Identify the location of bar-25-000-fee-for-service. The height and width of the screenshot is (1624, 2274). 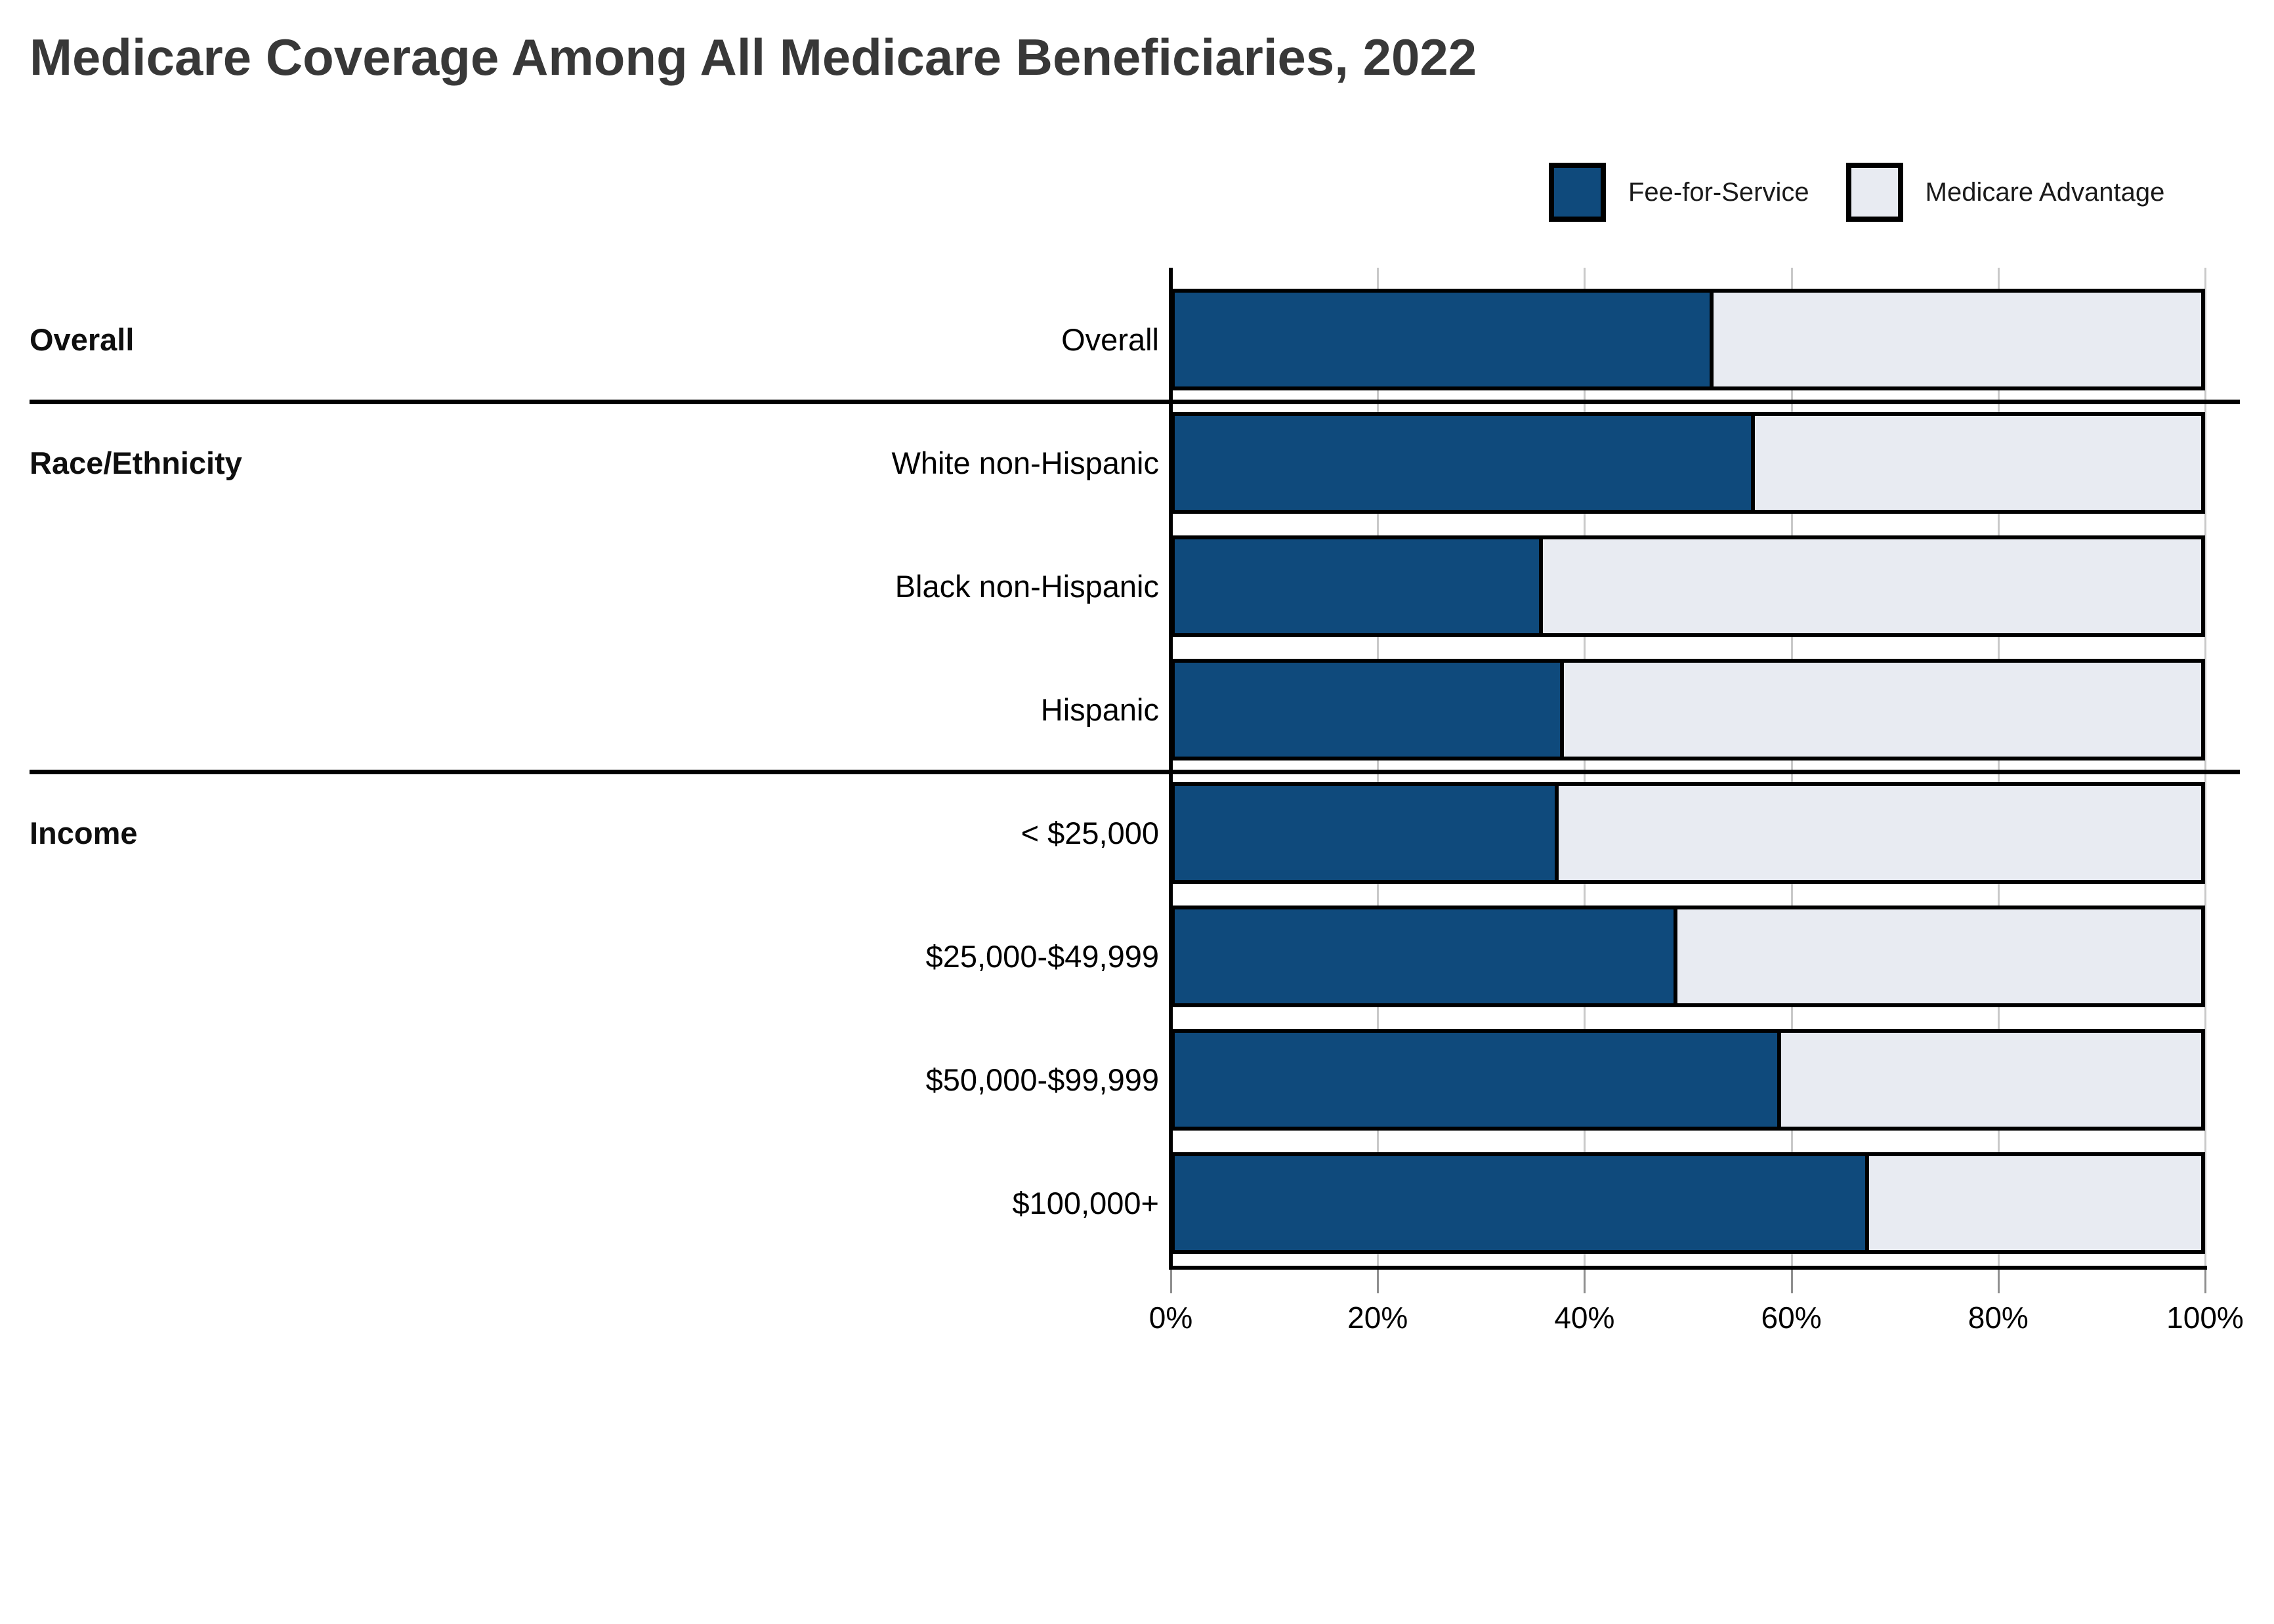
(1367, 833).